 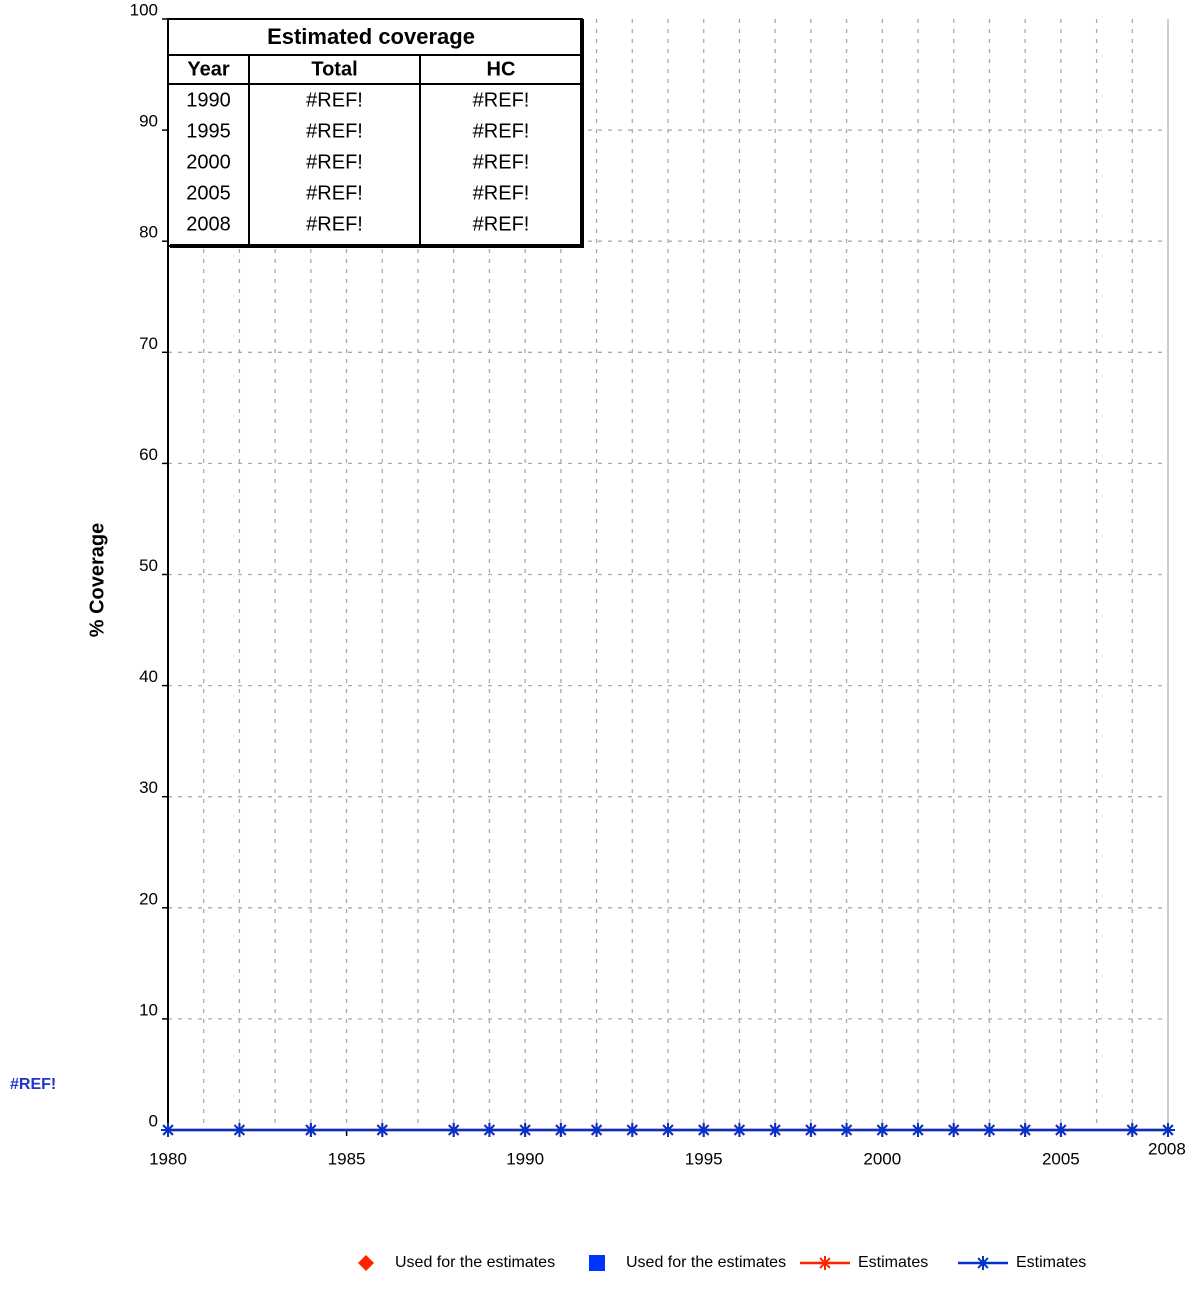 I want to click on y-tick-label: 10, so click(x=148, y=1009).